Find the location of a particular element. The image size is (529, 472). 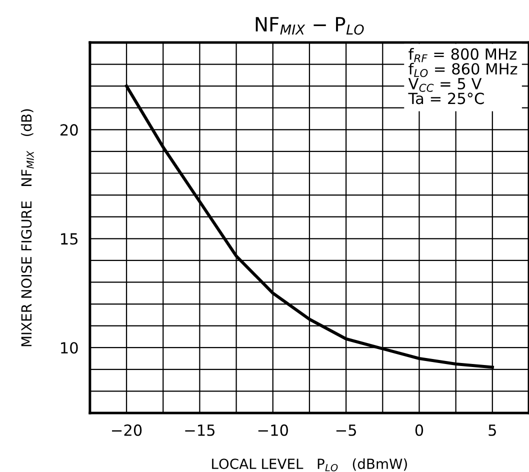

text: MIXER NOISE FIGURE NF$_{MIX}$ (dB) is located at coordinates (27, 227).